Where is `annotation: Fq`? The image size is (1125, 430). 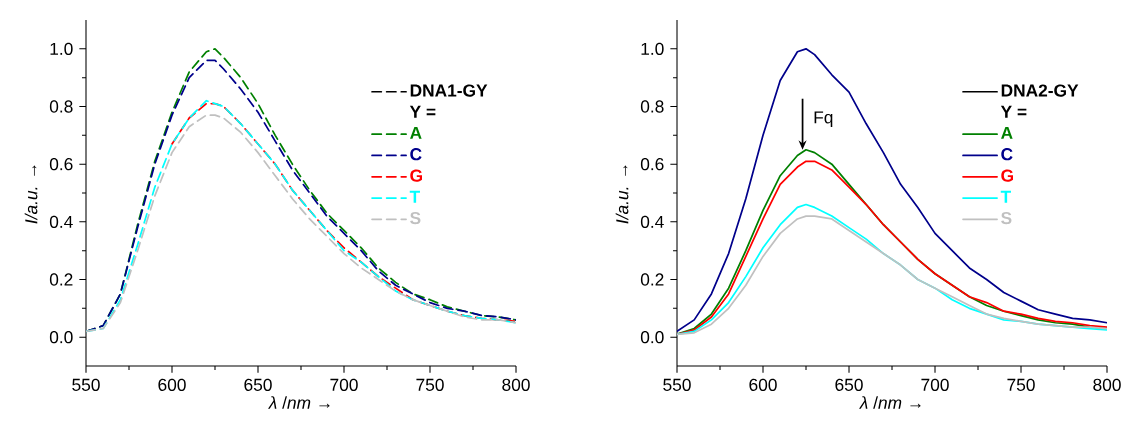 annotation: Fq is located at coordinates (823, 119).